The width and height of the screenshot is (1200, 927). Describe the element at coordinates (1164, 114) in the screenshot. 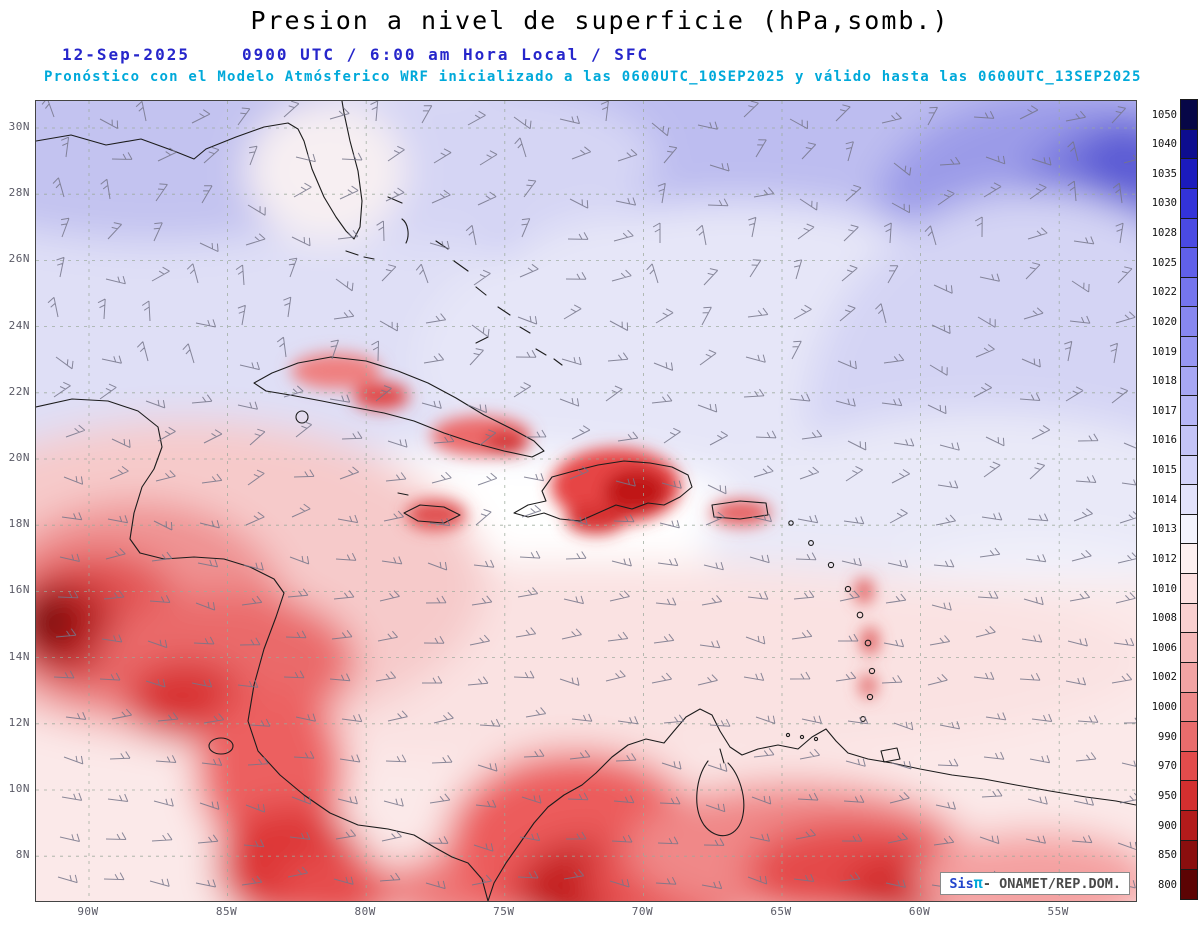

I see `colorbar-value: 1050` at that location.